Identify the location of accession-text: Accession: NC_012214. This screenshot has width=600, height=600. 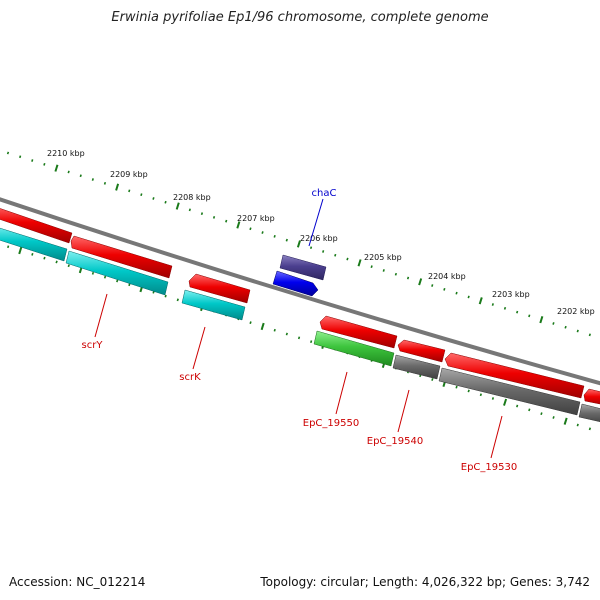
(77, 582).